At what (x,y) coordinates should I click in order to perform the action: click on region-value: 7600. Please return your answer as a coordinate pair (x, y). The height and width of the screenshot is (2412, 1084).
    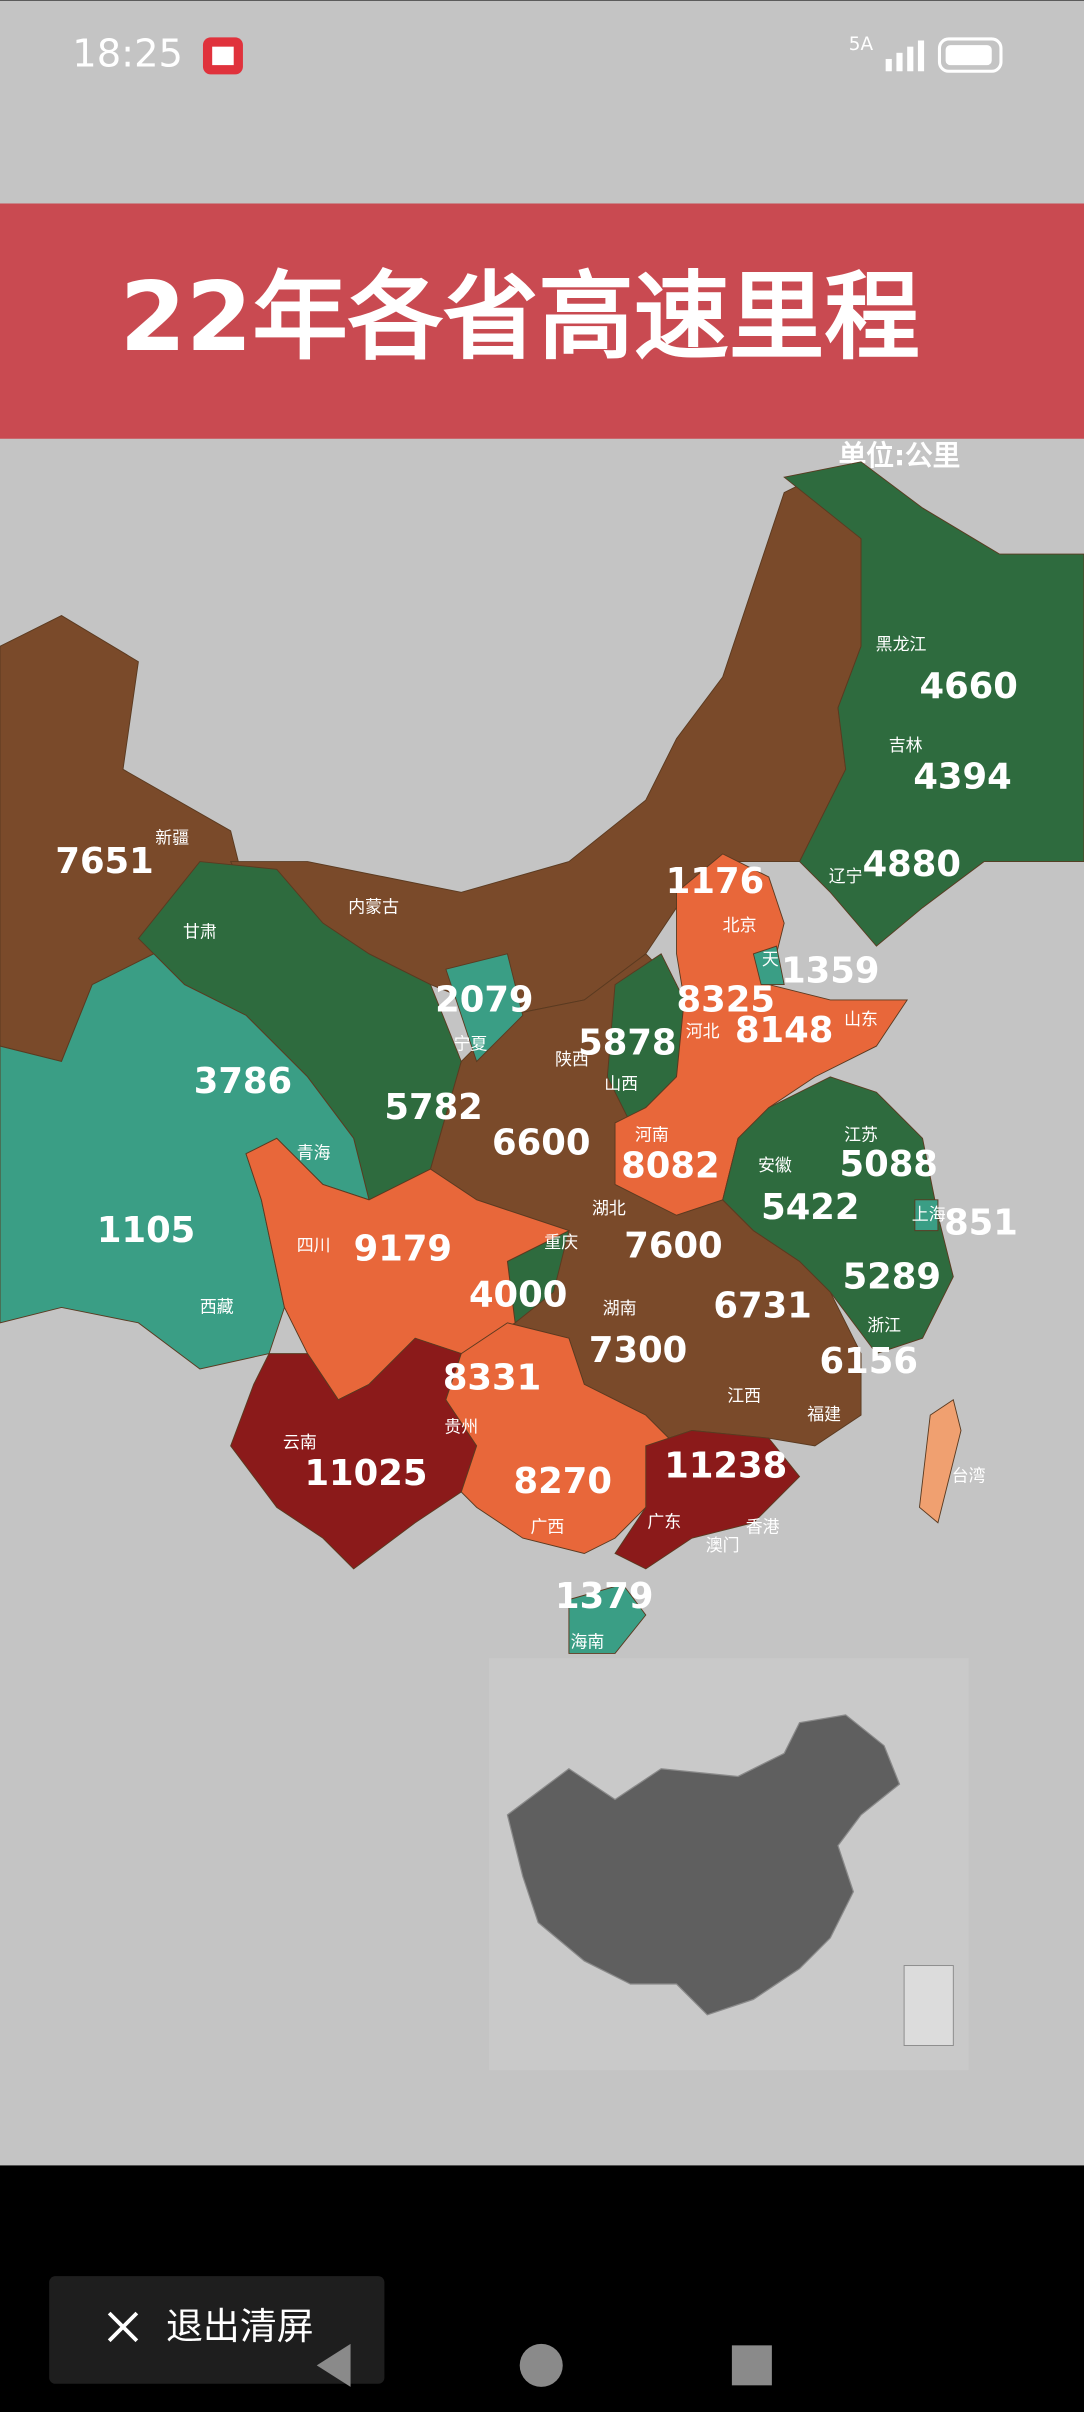
    Looking at the image, I should click on (673, 1246).